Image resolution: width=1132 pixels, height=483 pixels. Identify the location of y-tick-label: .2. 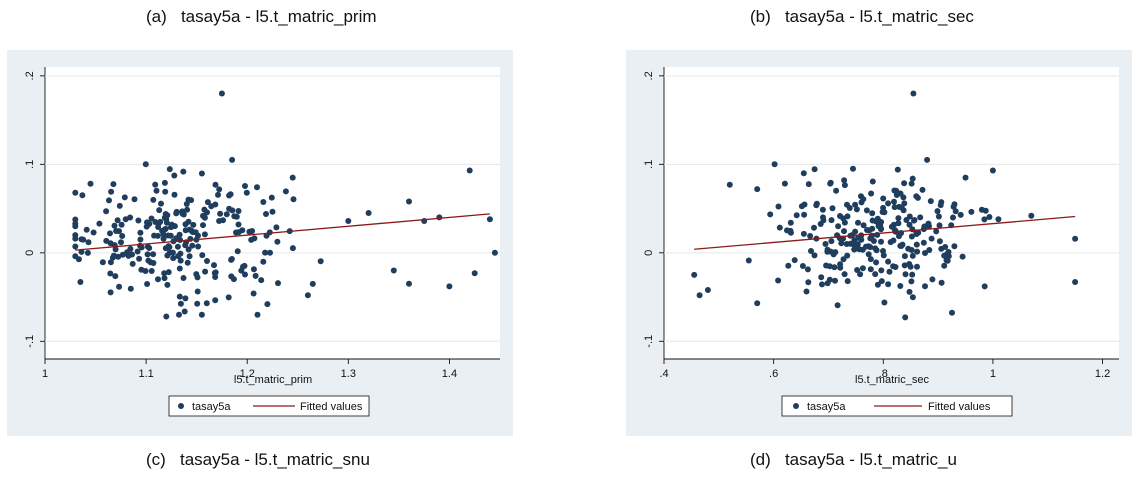
(649, 75).